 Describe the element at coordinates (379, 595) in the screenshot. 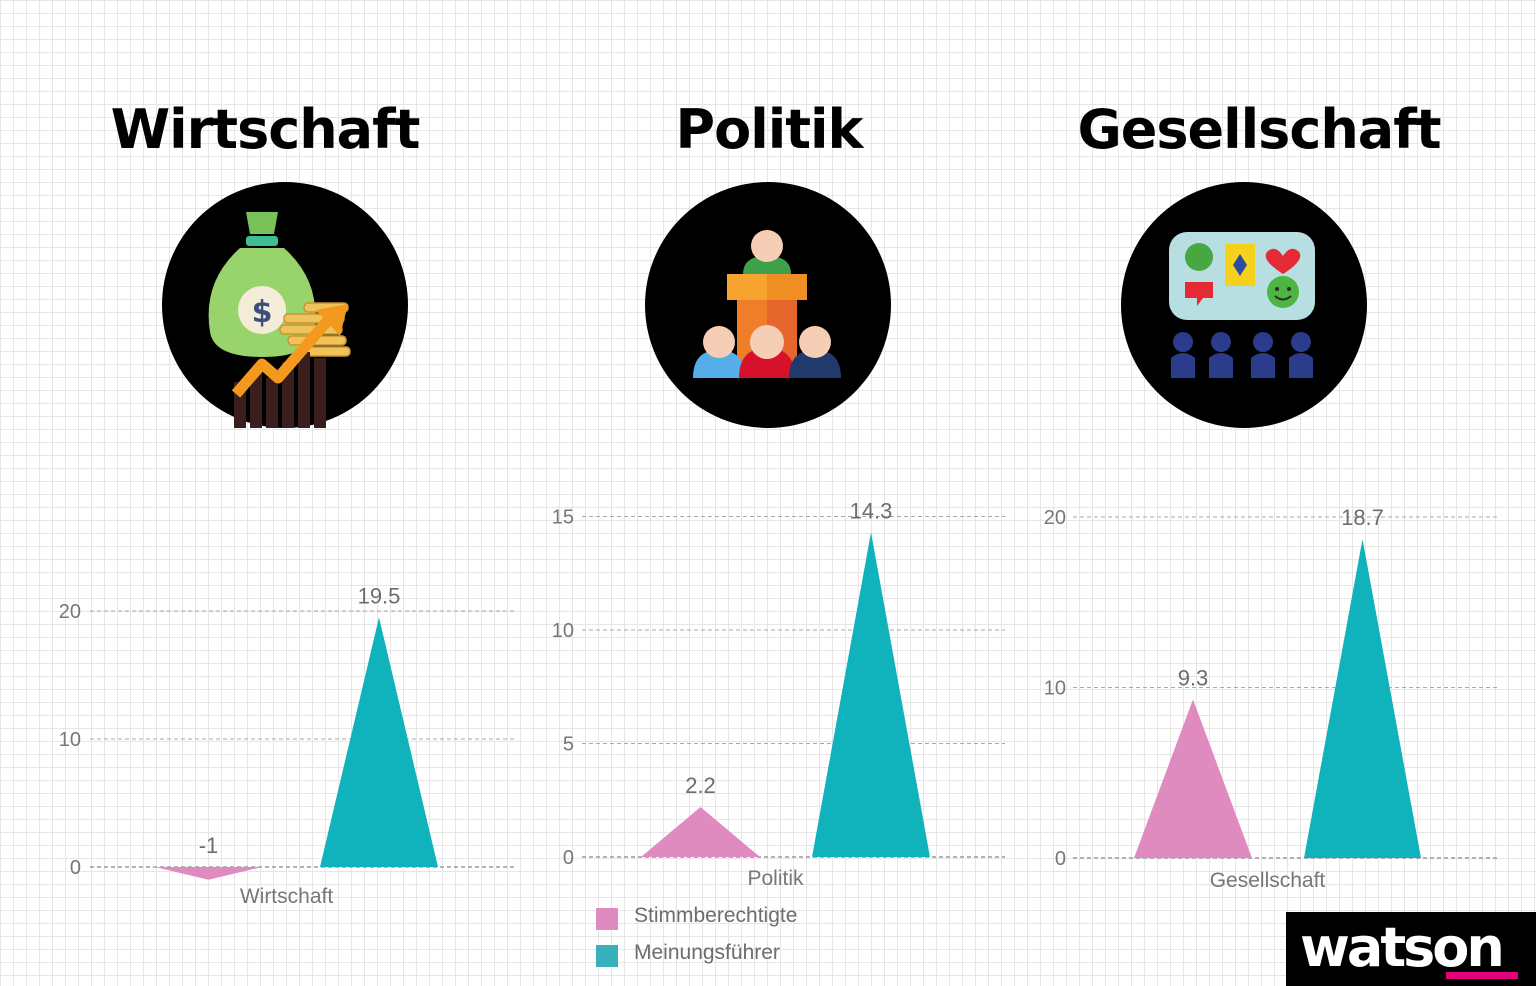

I see `data-label: 19.5` at that location.